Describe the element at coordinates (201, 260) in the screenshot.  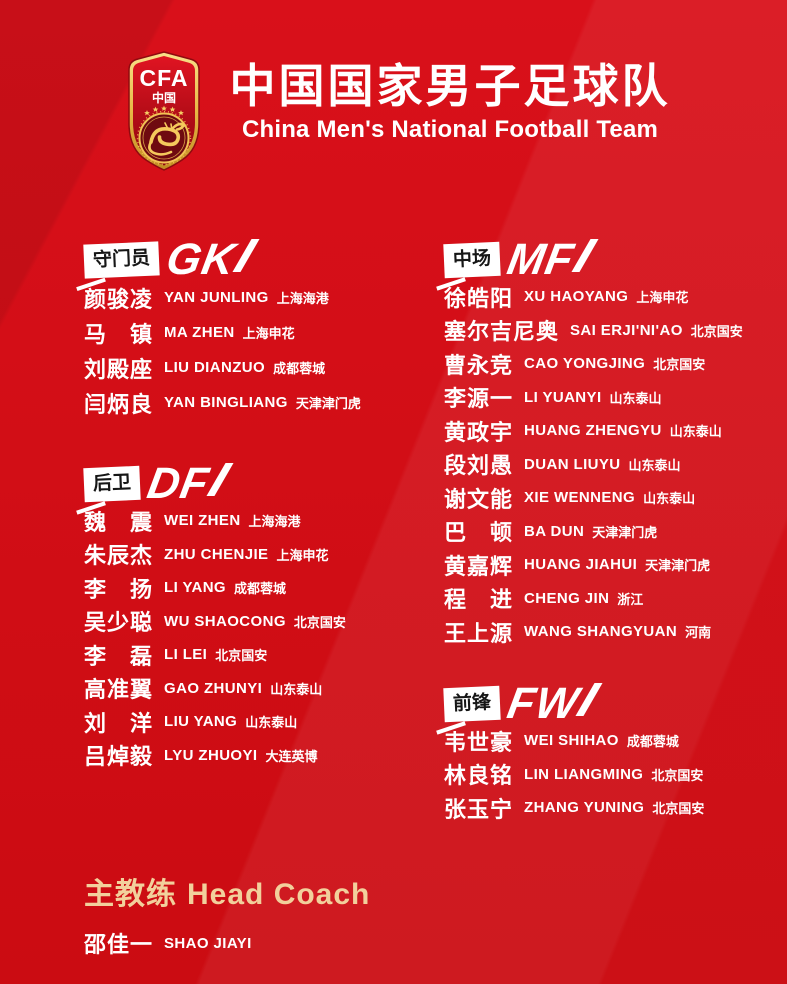
I see `section-label-en: GK` at that location.